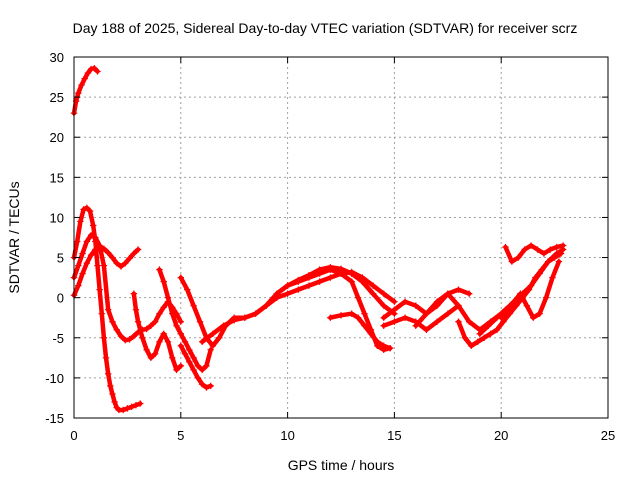 The height and width of the screenshot is (480, 640). Describe the element at coordinates (54, 418) in the screenshot. I see `y-tick-label: -15` at that location.